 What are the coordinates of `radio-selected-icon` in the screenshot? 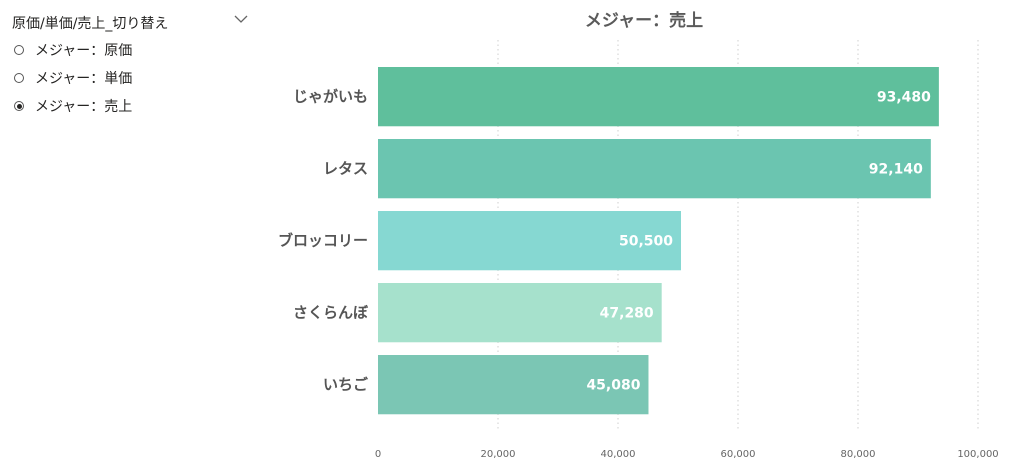 It's located at (19, 106).